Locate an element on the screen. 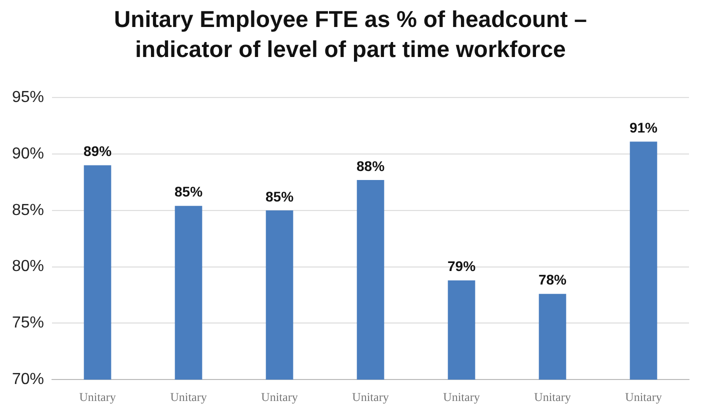 The width and height of the screenshot is (701, 412). y-tick-label: 85% is located at coordinates (28, 210).